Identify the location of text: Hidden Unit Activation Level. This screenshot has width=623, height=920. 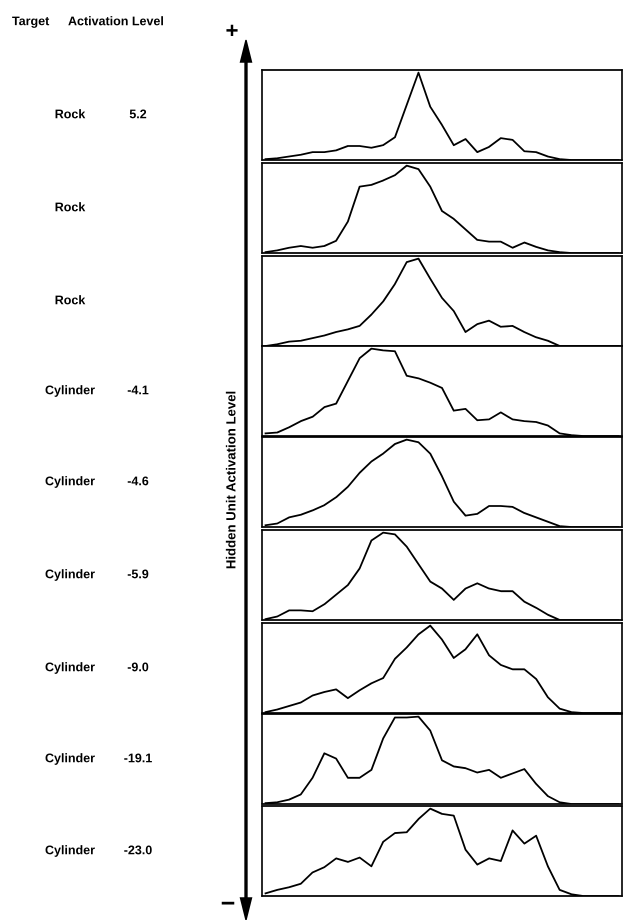
(231, 480).